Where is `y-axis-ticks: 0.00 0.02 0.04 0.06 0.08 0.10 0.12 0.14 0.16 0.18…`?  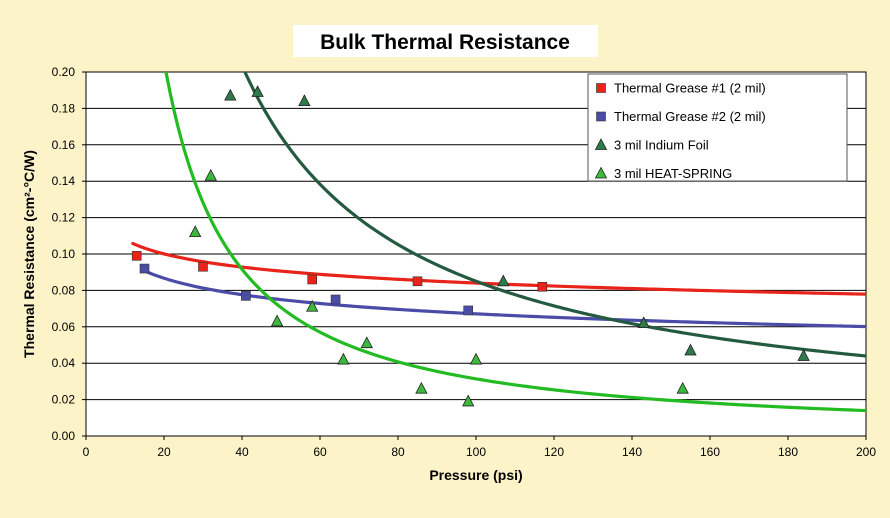
y-axis-ticks: 0.00 0.02 0.04 0.06 0.08 0.10 0.12 0.14 0.16 0.18… is located at coordinates (69, 254).